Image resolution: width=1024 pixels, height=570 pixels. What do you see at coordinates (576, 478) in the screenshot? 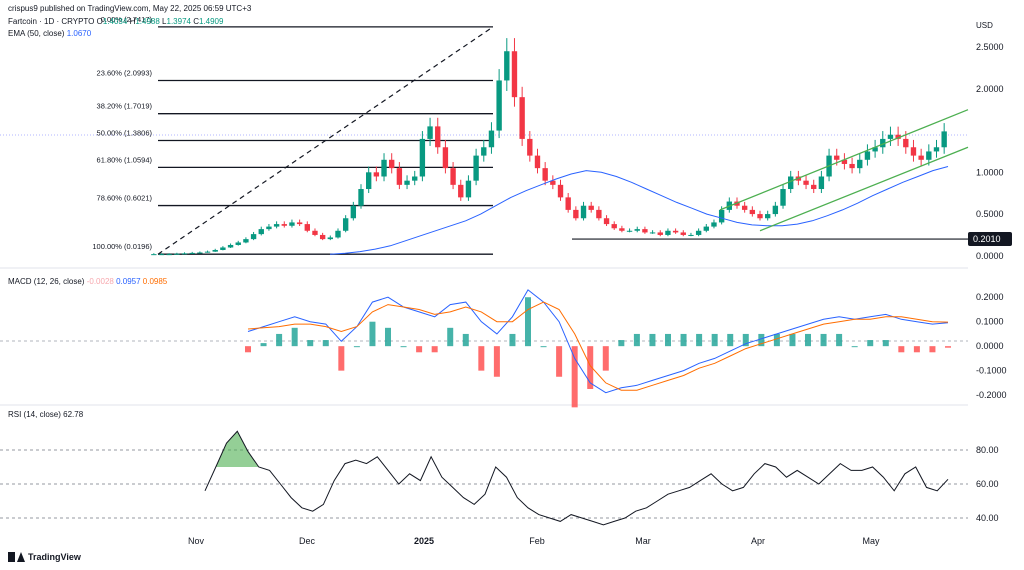
I see `rsi-line` at bounding box center [576, 478].